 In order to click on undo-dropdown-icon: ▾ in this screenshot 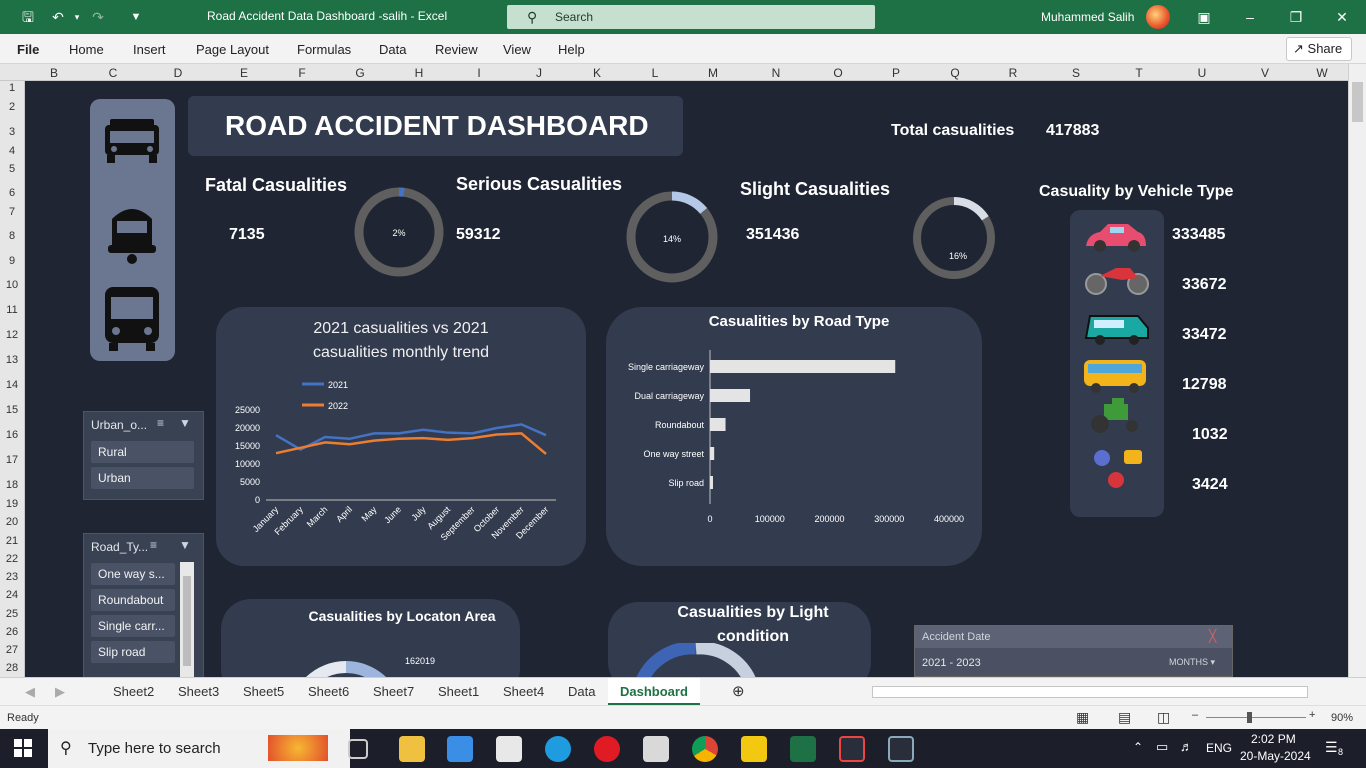, I will do `click(77, 17)`.